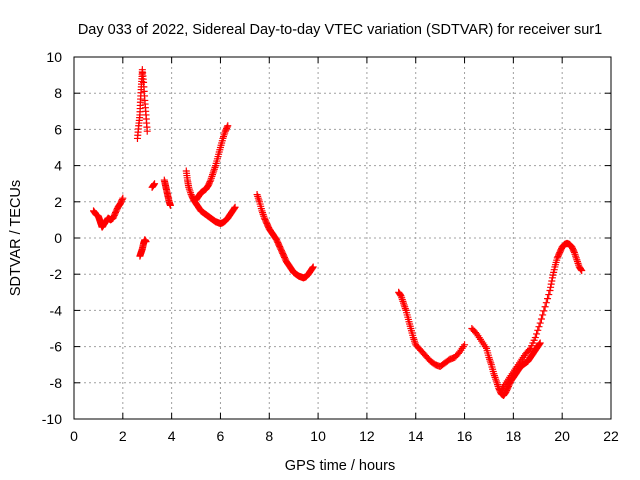  Describe the element at coordinates (514, 436) in the screenshot. I see `x-tick-label: 18` at that location.